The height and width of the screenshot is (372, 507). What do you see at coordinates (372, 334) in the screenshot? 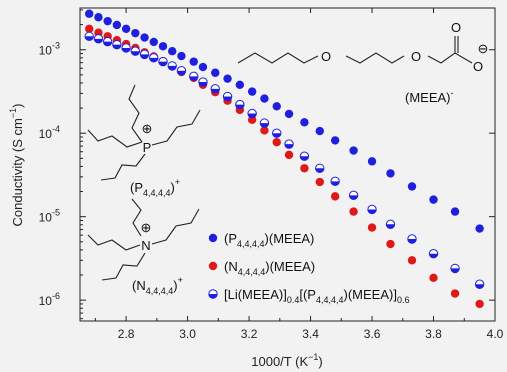
I see `x-tick-label: 3.6` at bounding box center [372, 334].